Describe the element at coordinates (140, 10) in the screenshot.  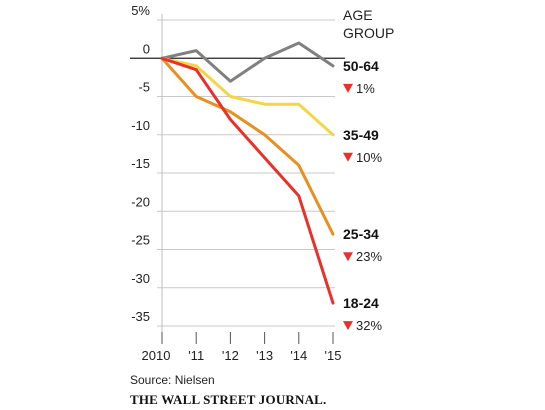
I see `y-tick-label: 5%` at that location.